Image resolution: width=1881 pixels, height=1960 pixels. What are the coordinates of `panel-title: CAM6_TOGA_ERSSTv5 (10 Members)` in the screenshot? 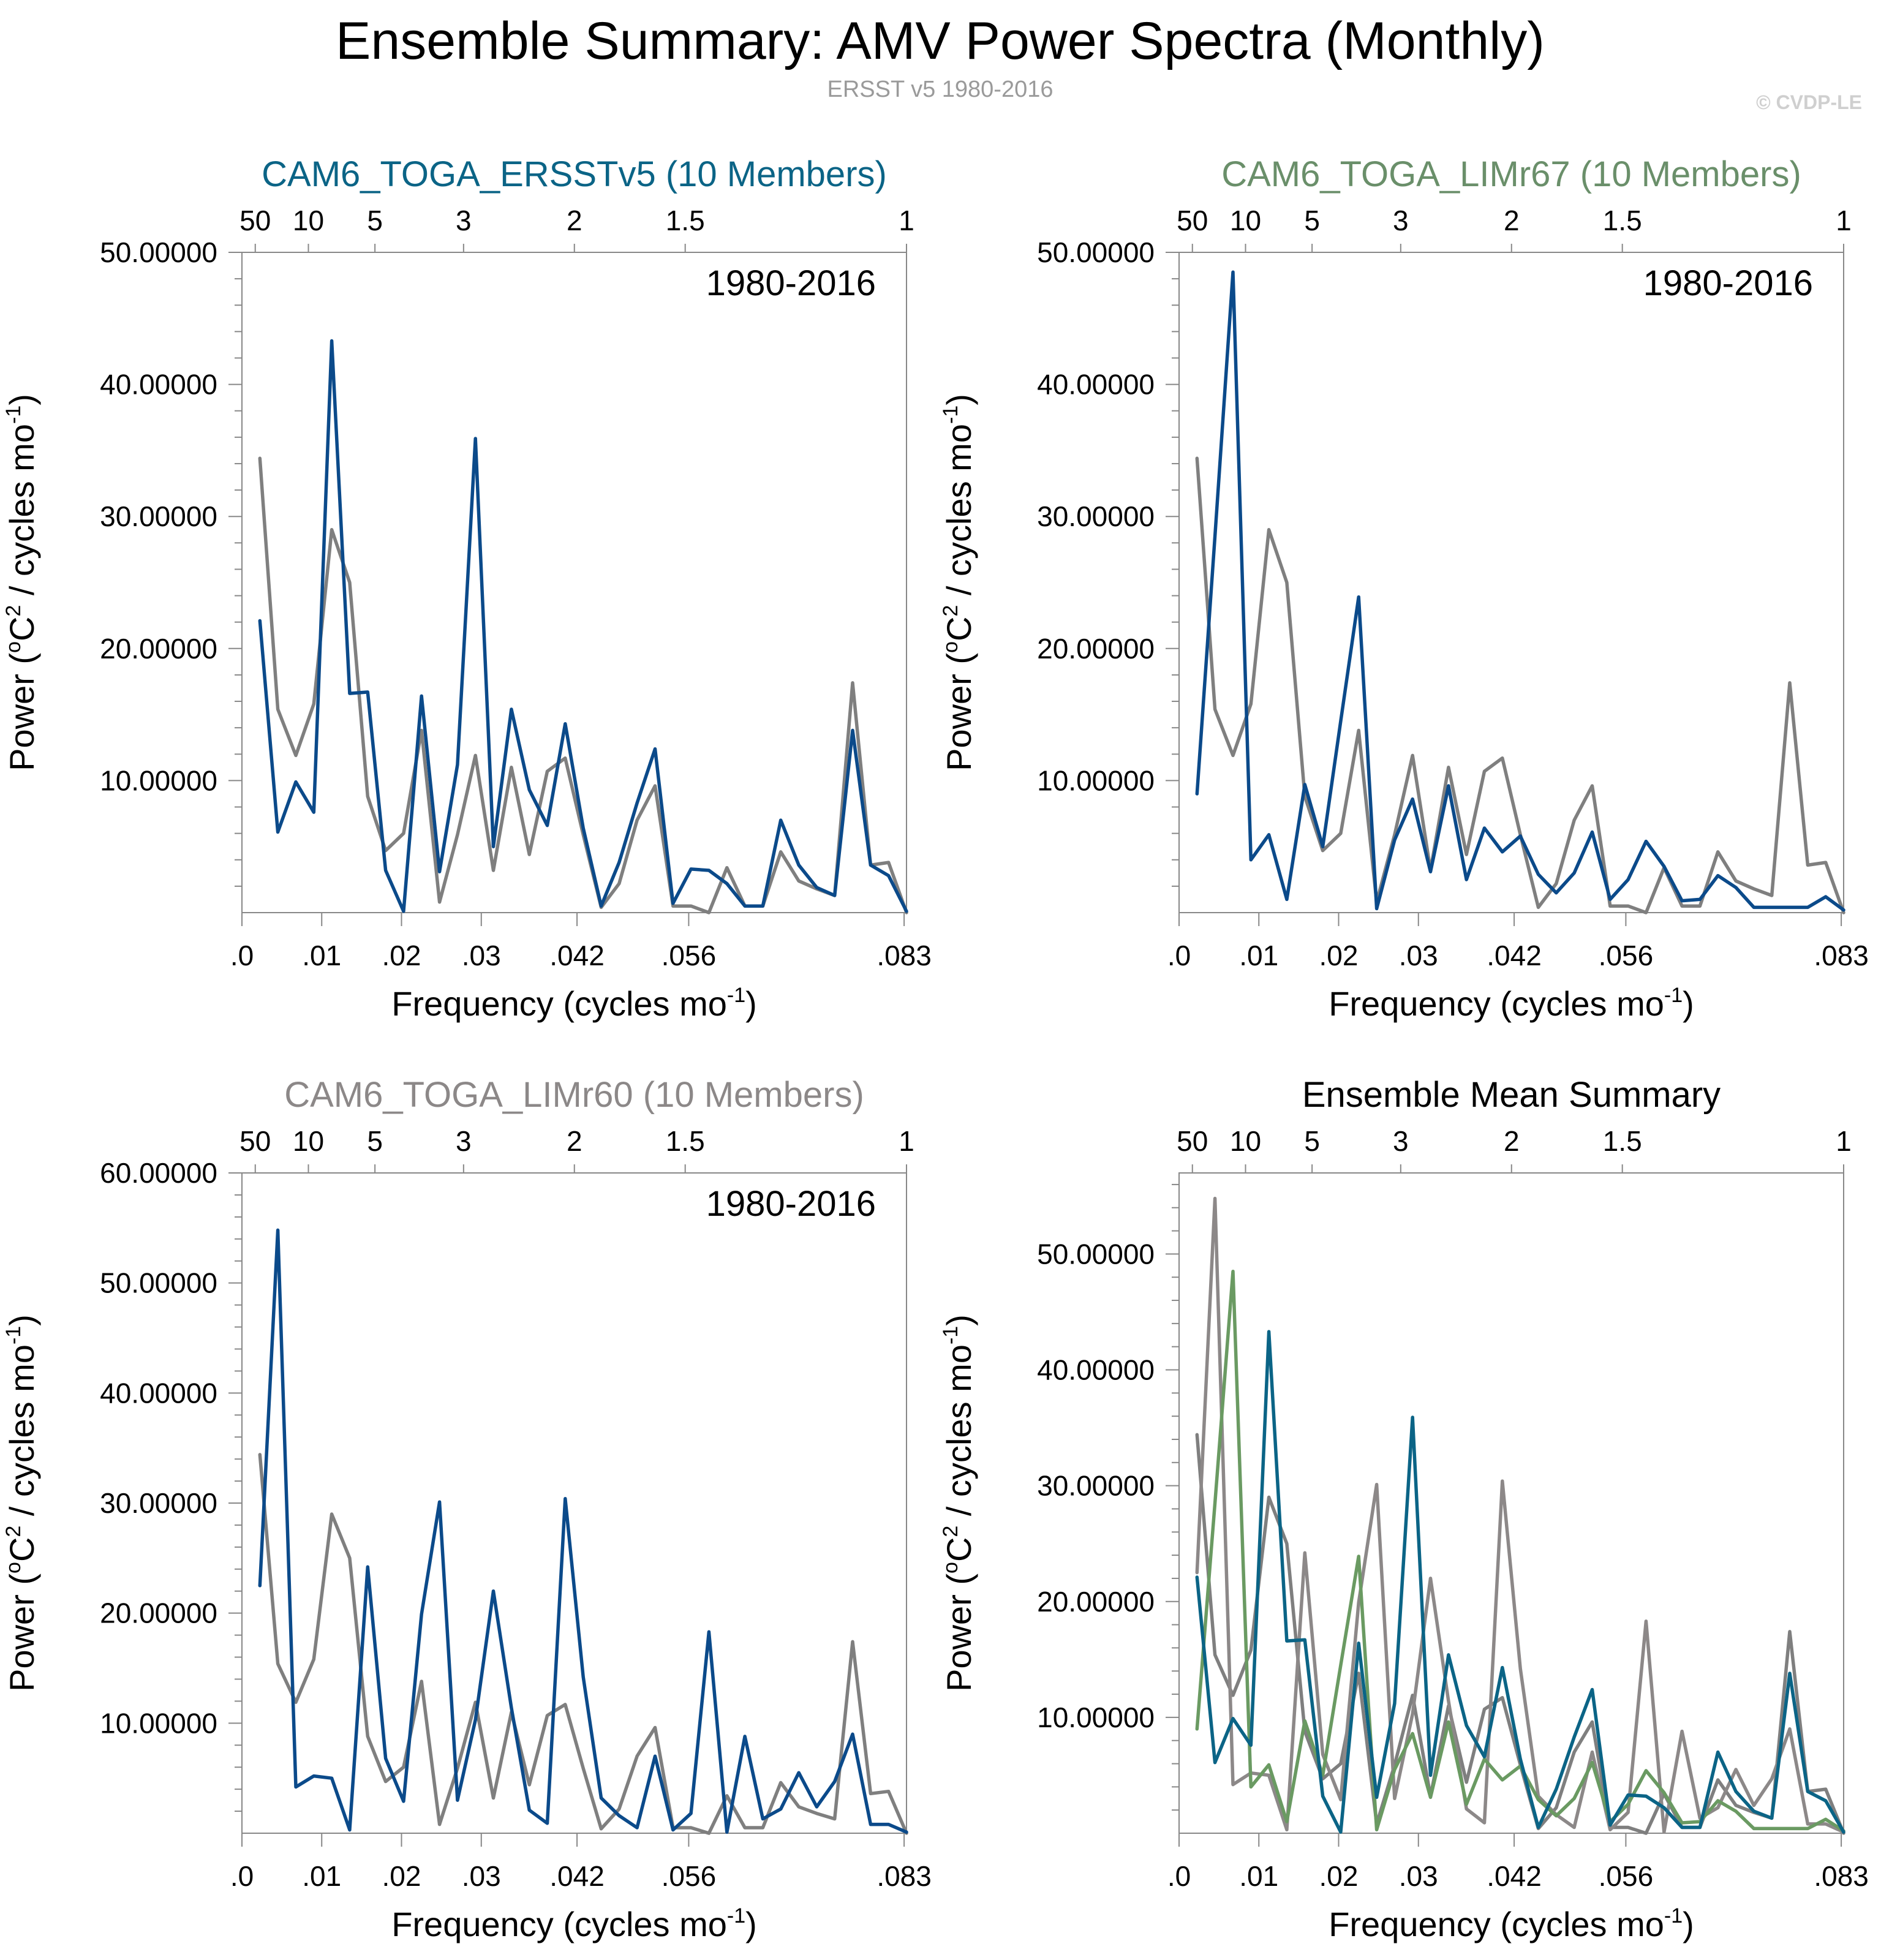 It's located at (574, 174).